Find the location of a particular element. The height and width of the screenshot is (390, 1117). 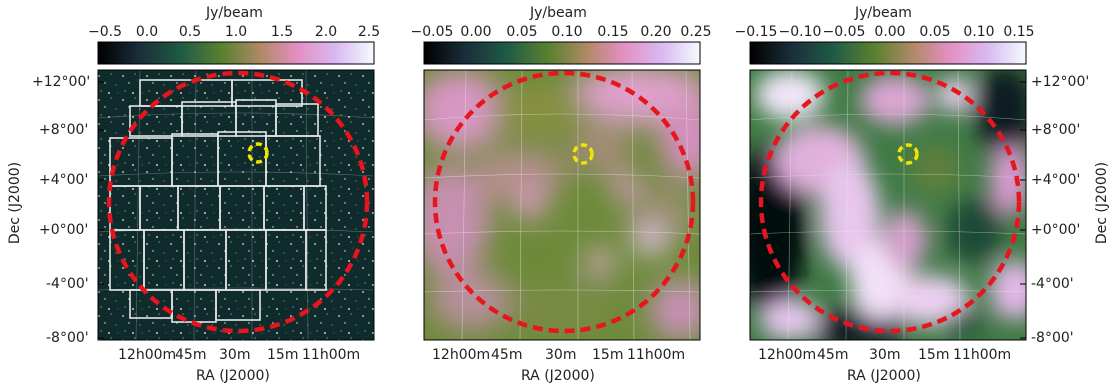

target-marker-middle is located at coordinates (583, 154).